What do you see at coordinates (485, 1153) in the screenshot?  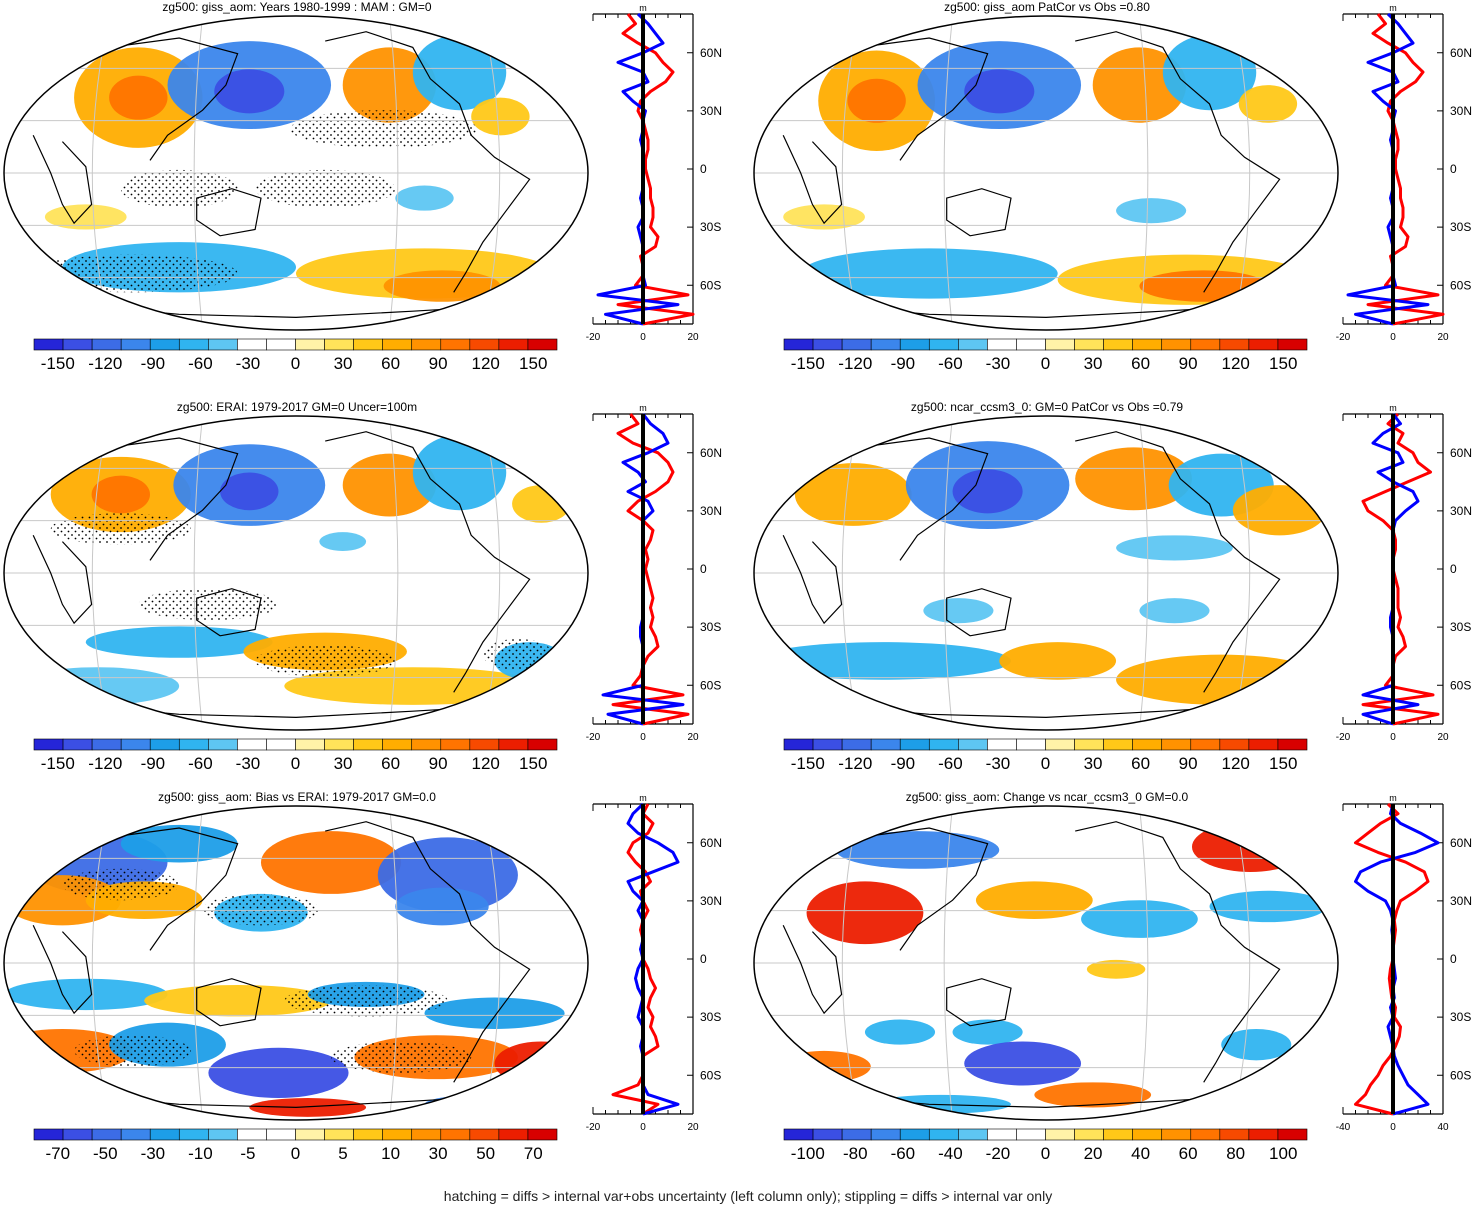 I see `colorbar-tick-label: 50` at bounding box center [485, 1153].